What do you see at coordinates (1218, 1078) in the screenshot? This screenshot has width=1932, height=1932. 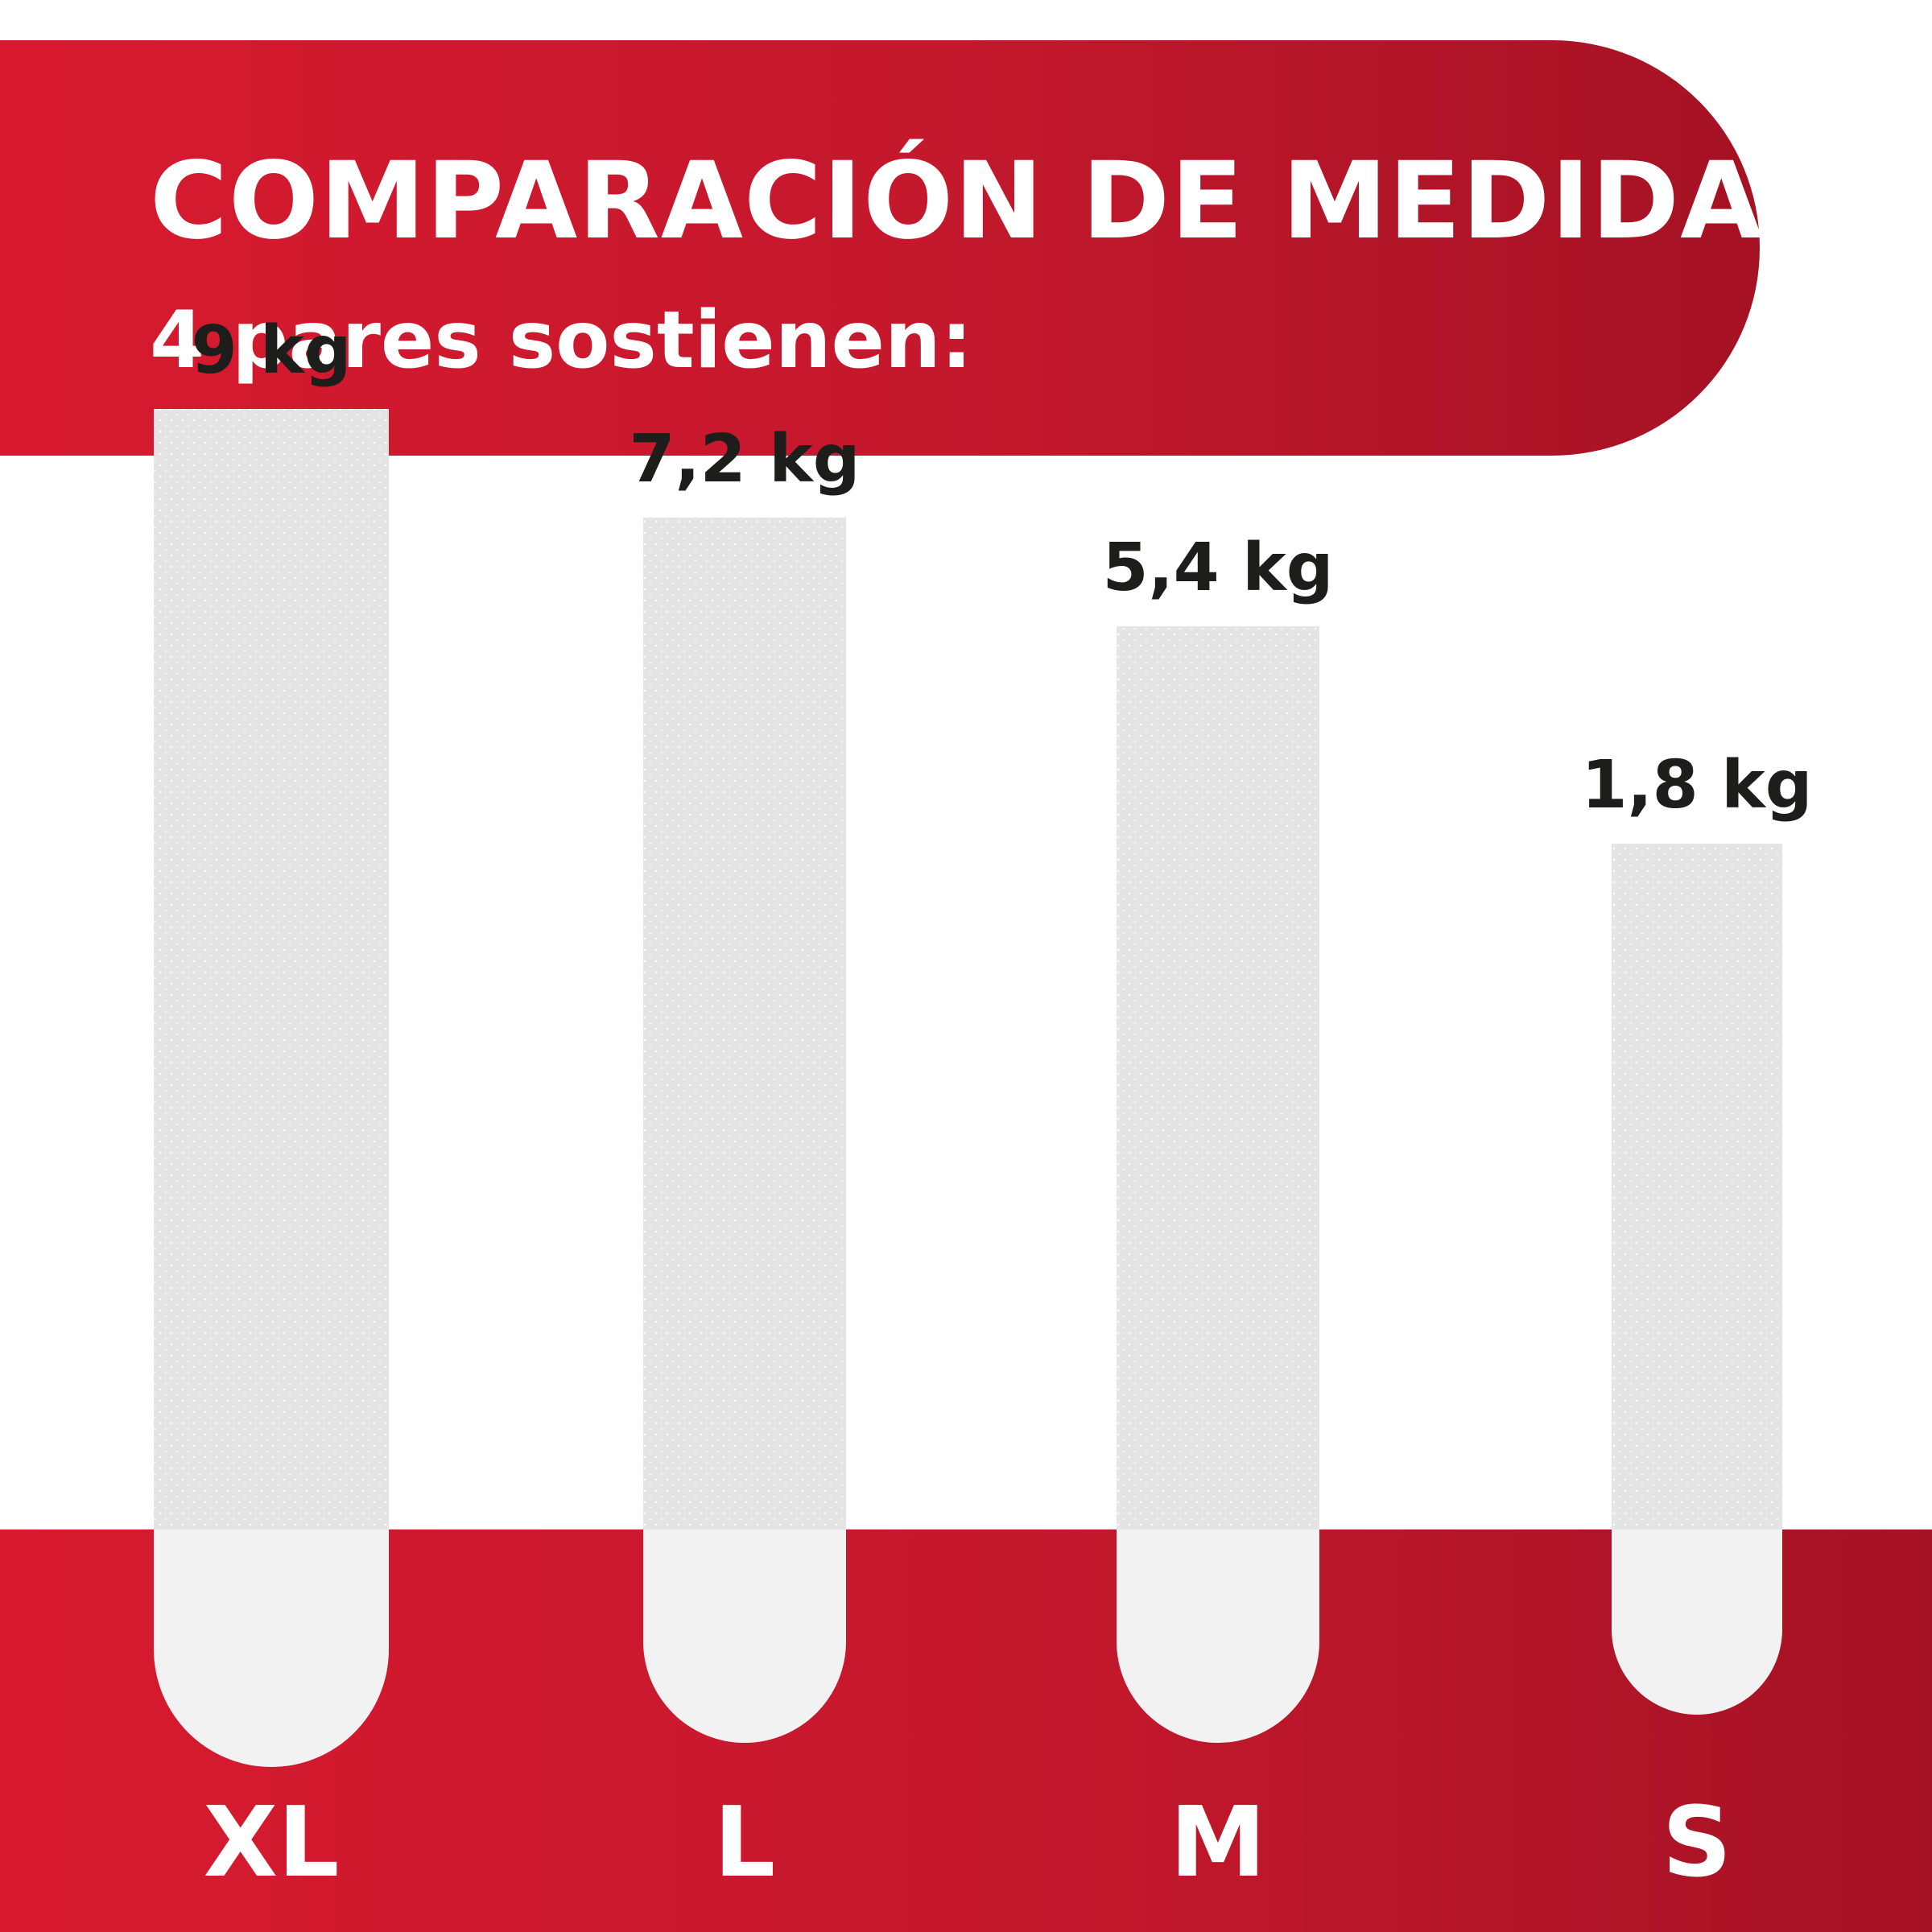 I see `bar-texture-m` at bounding box center [1218, 1078].